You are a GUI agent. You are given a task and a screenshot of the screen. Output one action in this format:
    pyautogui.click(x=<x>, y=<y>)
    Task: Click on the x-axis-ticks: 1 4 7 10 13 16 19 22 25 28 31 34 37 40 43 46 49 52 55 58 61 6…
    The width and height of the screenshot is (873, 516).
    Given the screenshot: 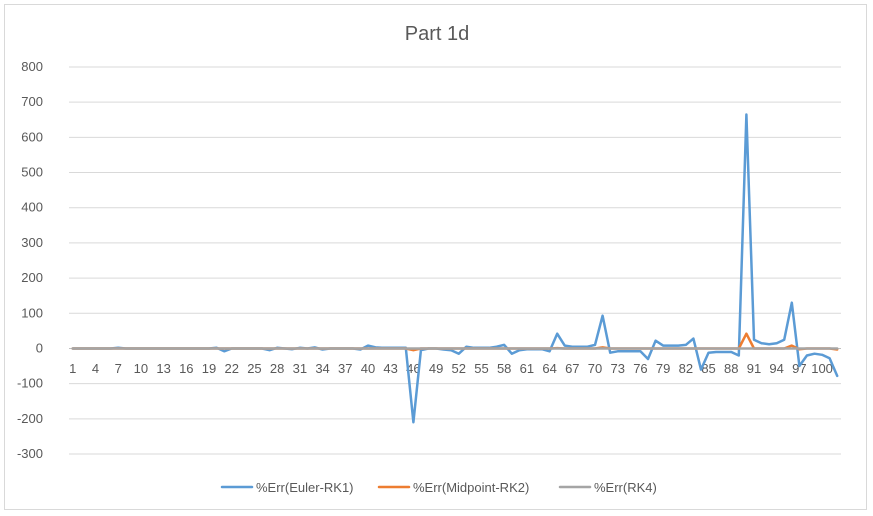 What is the action you would take?
    pyautogui.click(x=451, y=368)
    